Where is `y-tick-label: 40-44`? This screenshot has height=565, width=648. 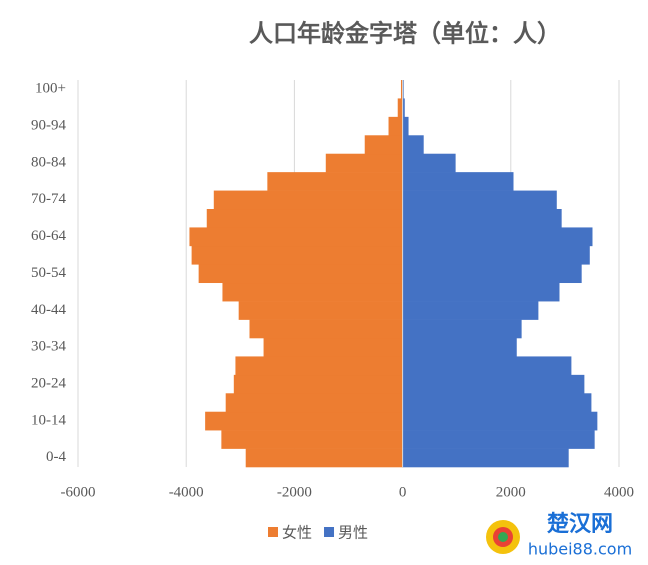
y-tick-label: 40-44 is located at coordinates (48, 310).